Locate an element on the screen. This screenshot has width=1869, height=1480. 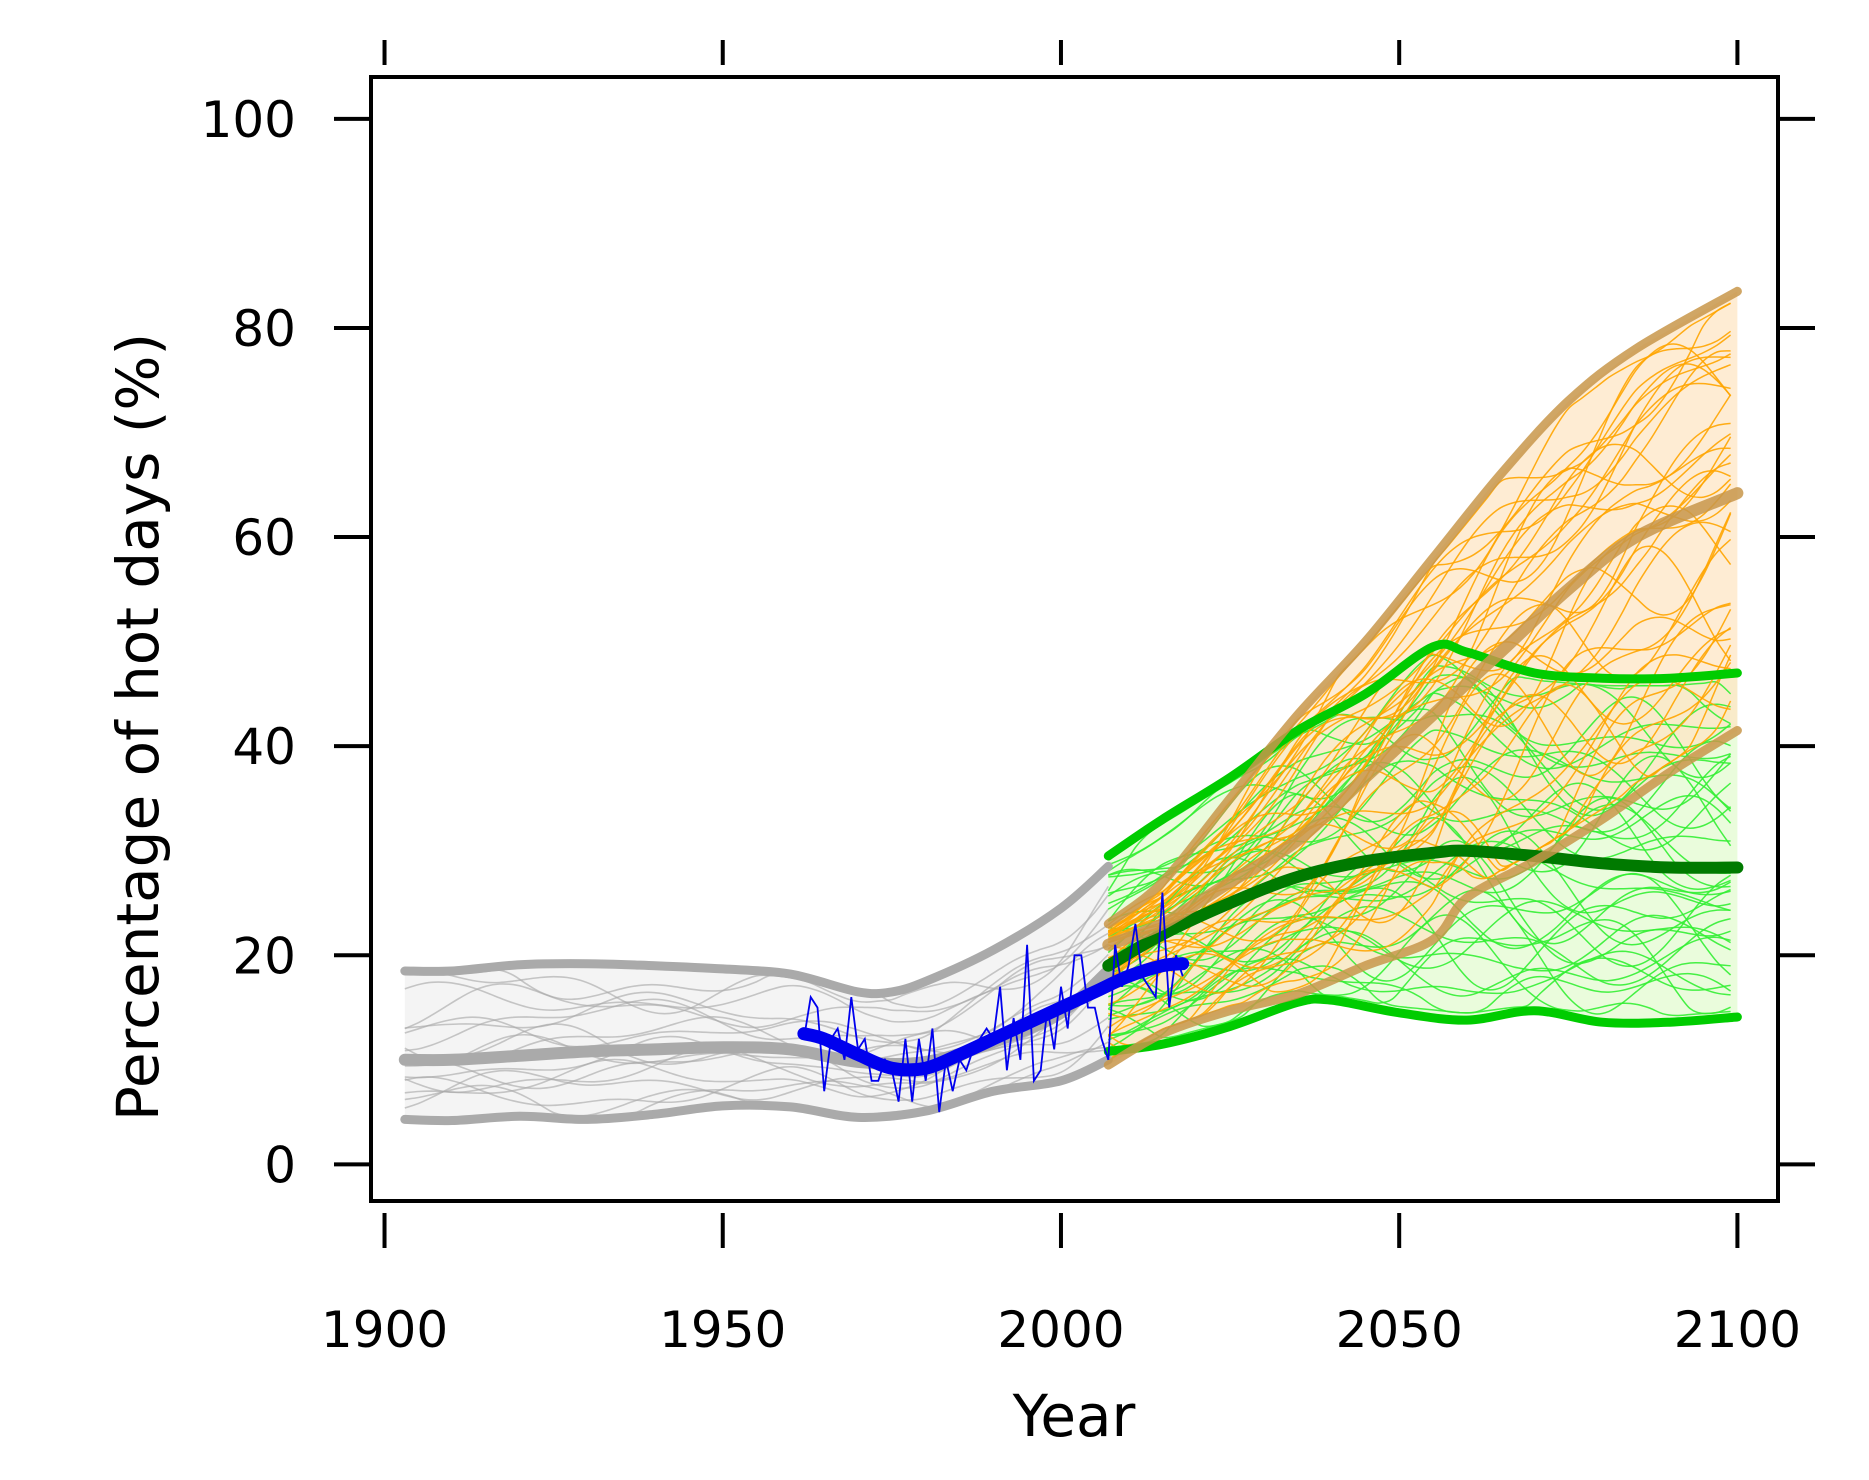
y-axis-title: Percentage of hot days (%) is located at coordinates (138, 727).